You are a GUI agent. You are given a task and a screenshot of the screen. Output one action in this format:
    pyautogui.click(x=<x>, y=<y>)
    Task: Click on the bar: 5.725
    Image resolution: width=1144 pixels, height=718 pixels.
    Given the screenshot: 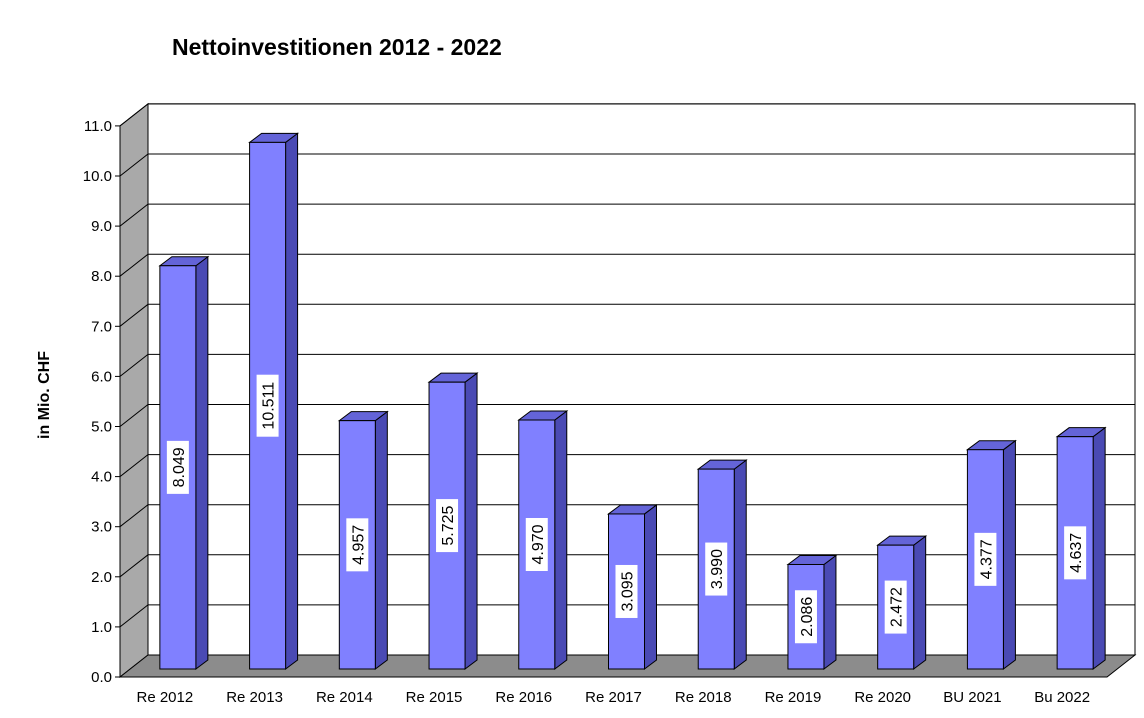 What is the action you would take?
    pyautogui.click(x=453, y=521)
    